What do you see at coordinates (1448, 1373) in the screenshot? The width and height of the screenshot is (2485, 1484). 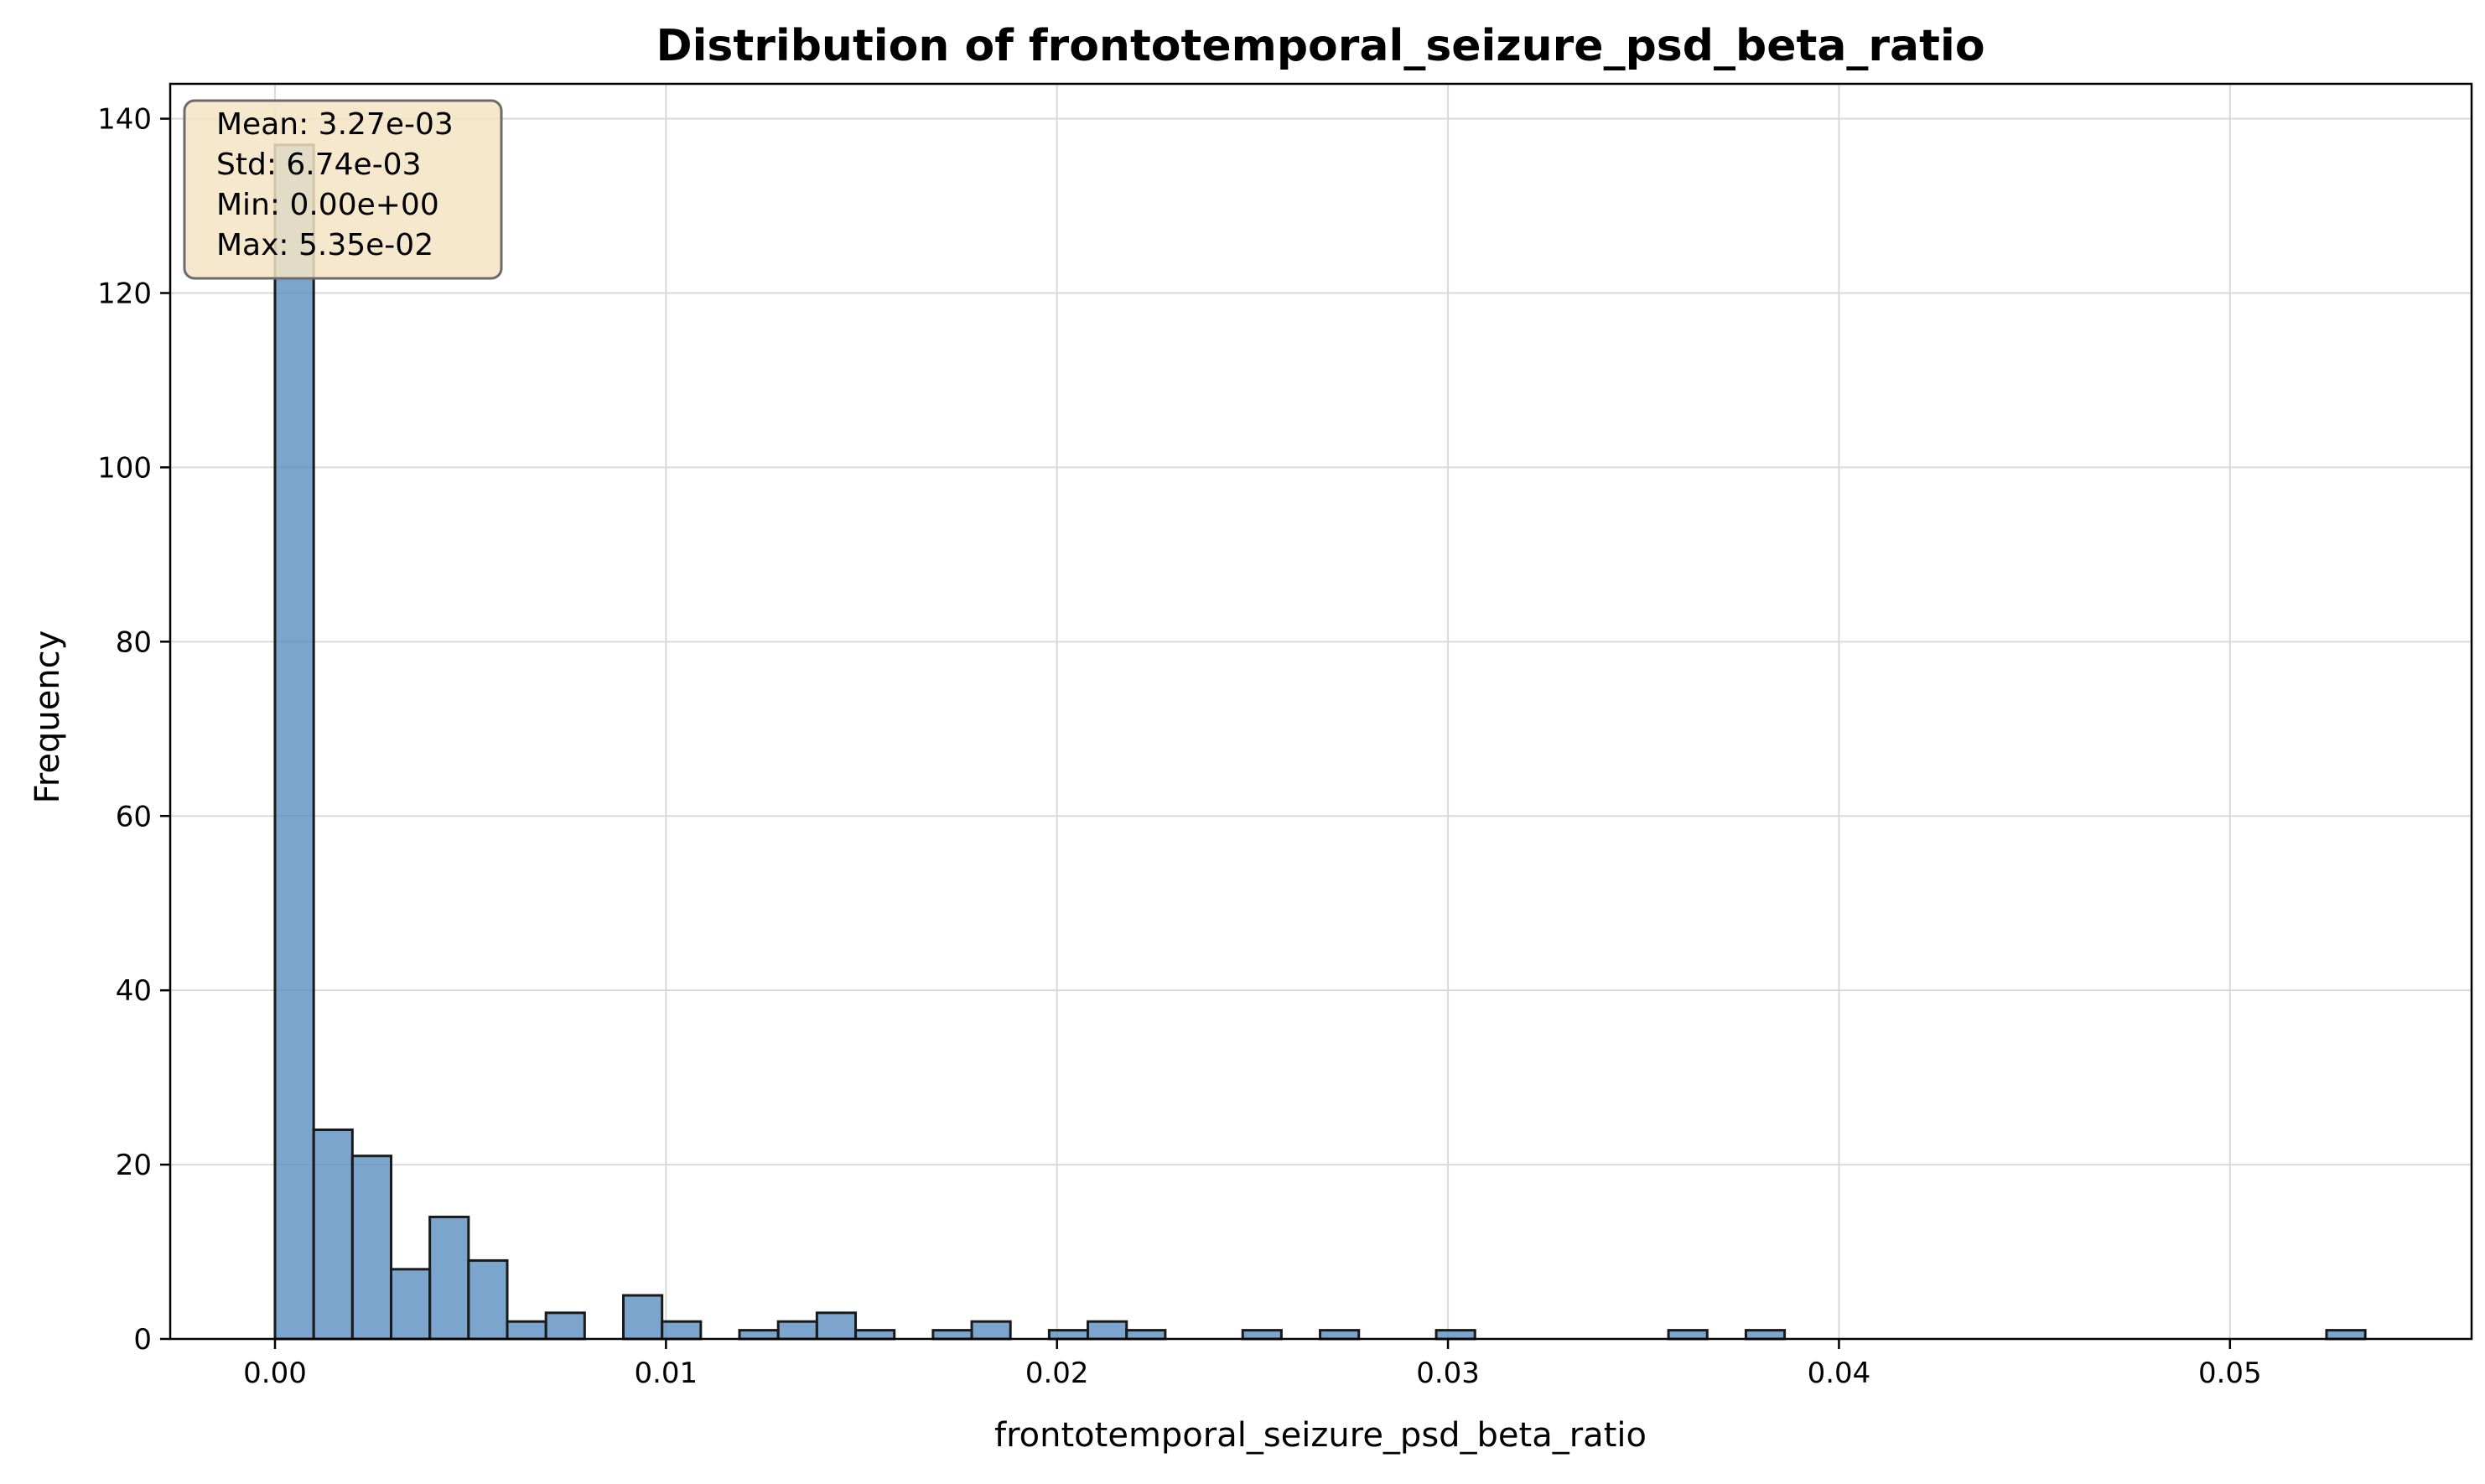 I see `x-tick-label: 0.03` at bounding box center [1448, 1373].